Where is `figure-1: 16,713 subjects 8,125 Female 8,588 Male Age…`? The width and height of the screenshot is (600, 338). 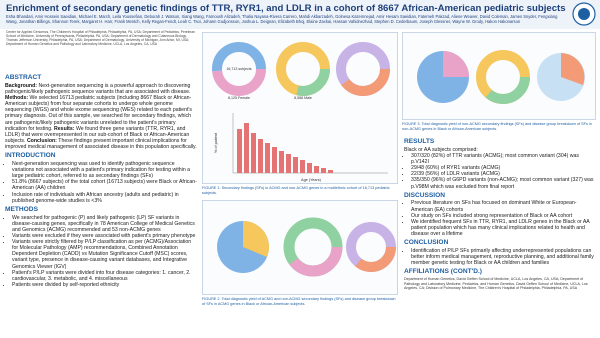 figure-1: 16,713 subjects 8,125 Female 8,588 Male Age… is located at coordinates (300, 108).